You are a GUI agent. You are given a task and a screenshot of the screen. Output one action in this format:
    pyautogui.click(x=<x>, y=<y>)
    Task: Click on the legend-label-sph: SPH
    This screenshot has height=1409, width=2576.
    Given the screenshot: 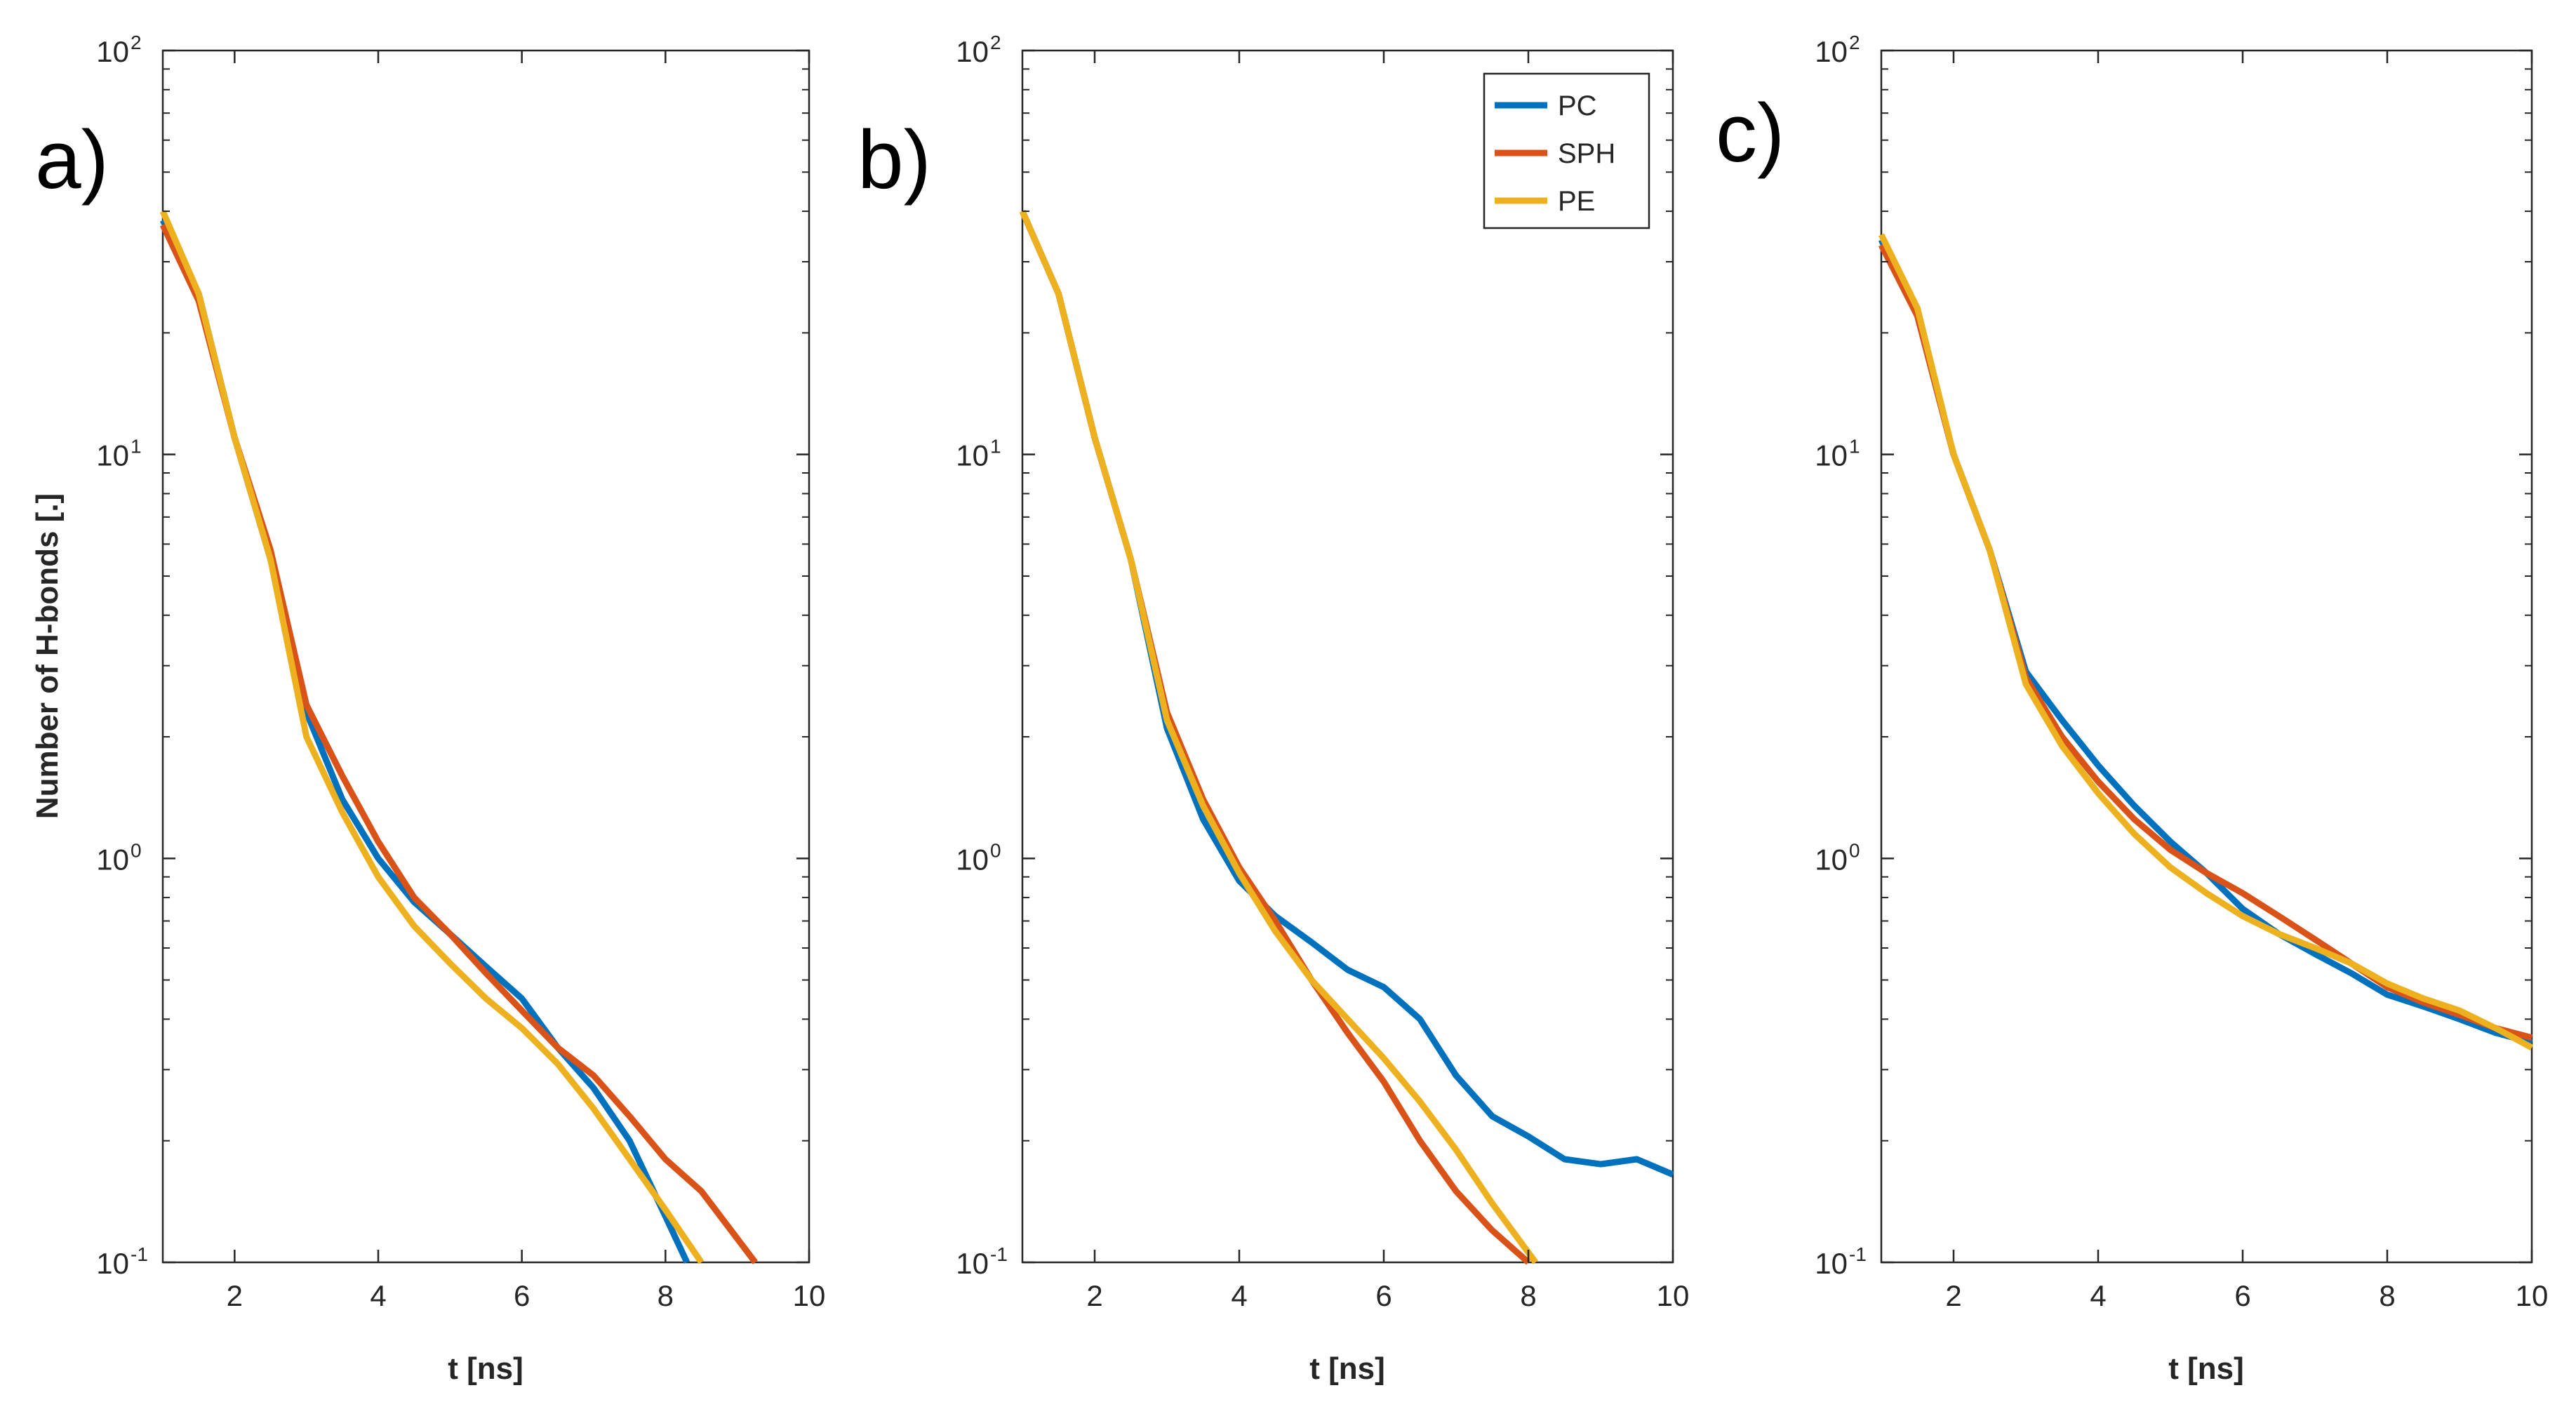 What is the action you would take?
    pyautogui.click(x=1587, y=153)
    